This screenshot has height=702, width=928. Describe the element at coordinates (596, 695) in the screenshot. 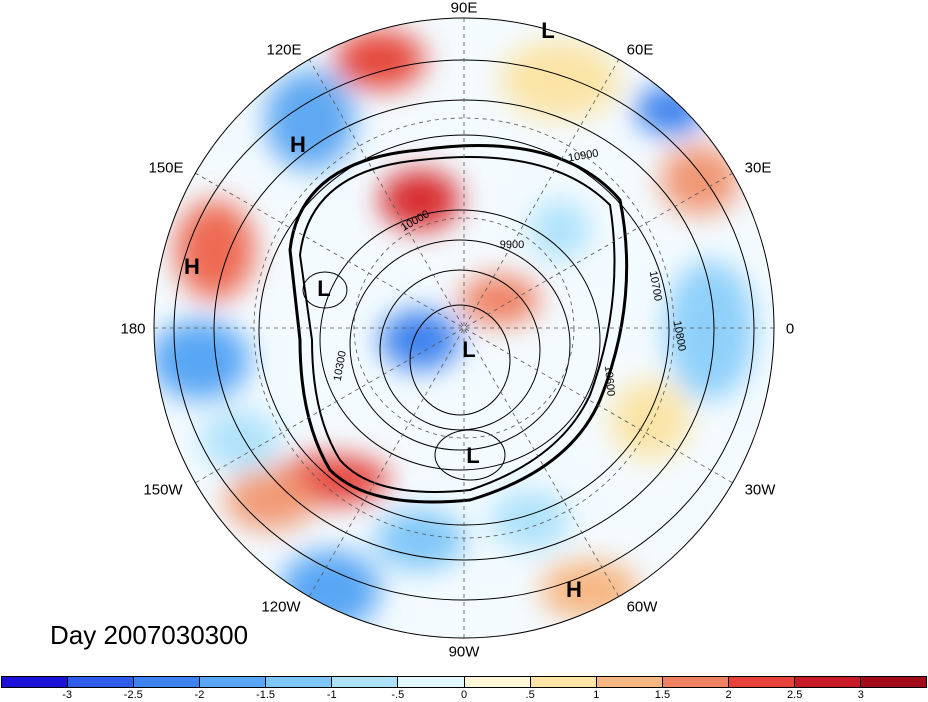

I see `colorbar-tick-label: 1` at that location.